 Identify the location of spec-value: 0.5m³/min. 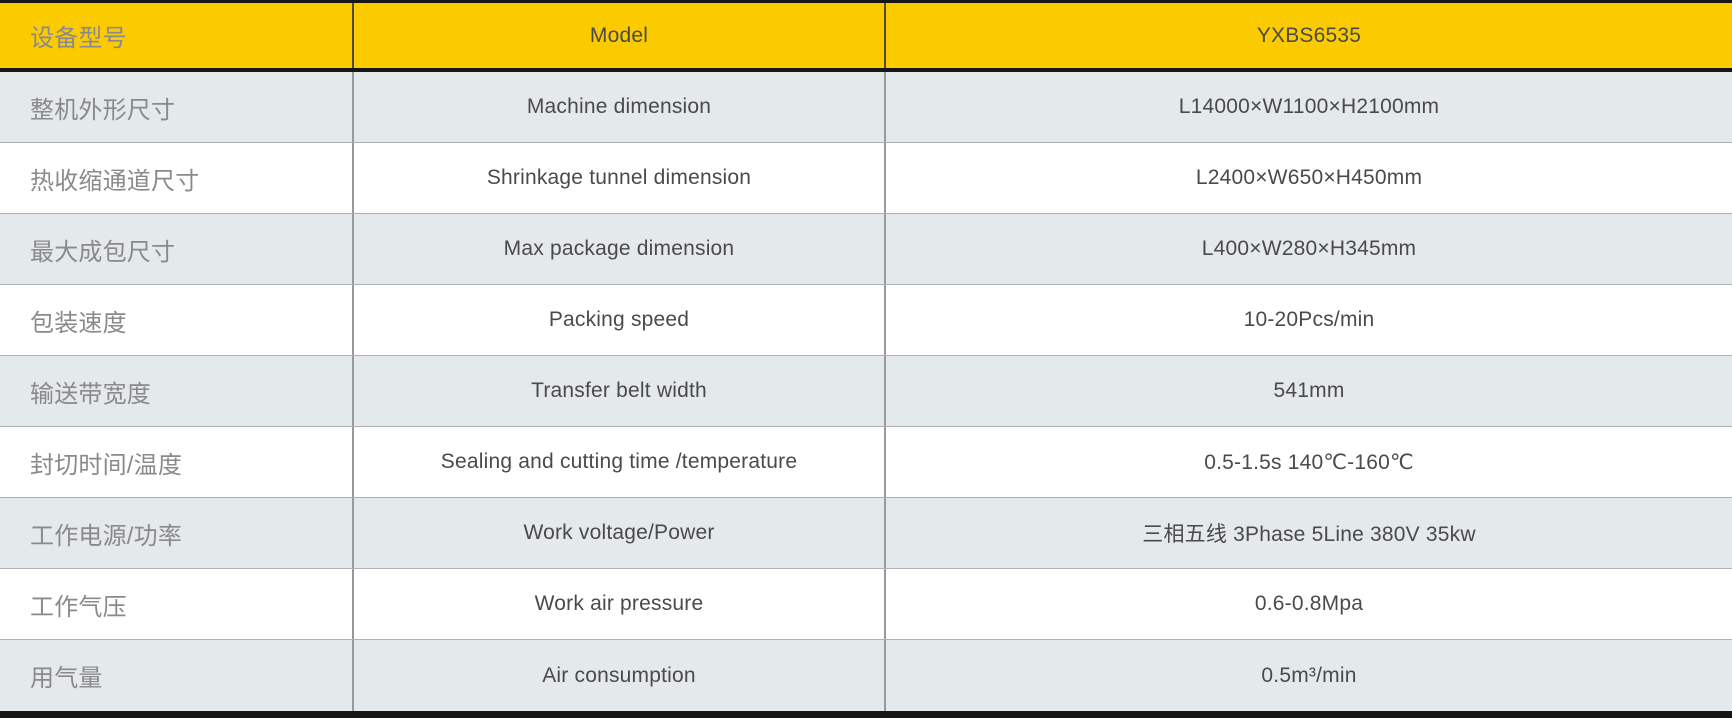
(1309, 675).